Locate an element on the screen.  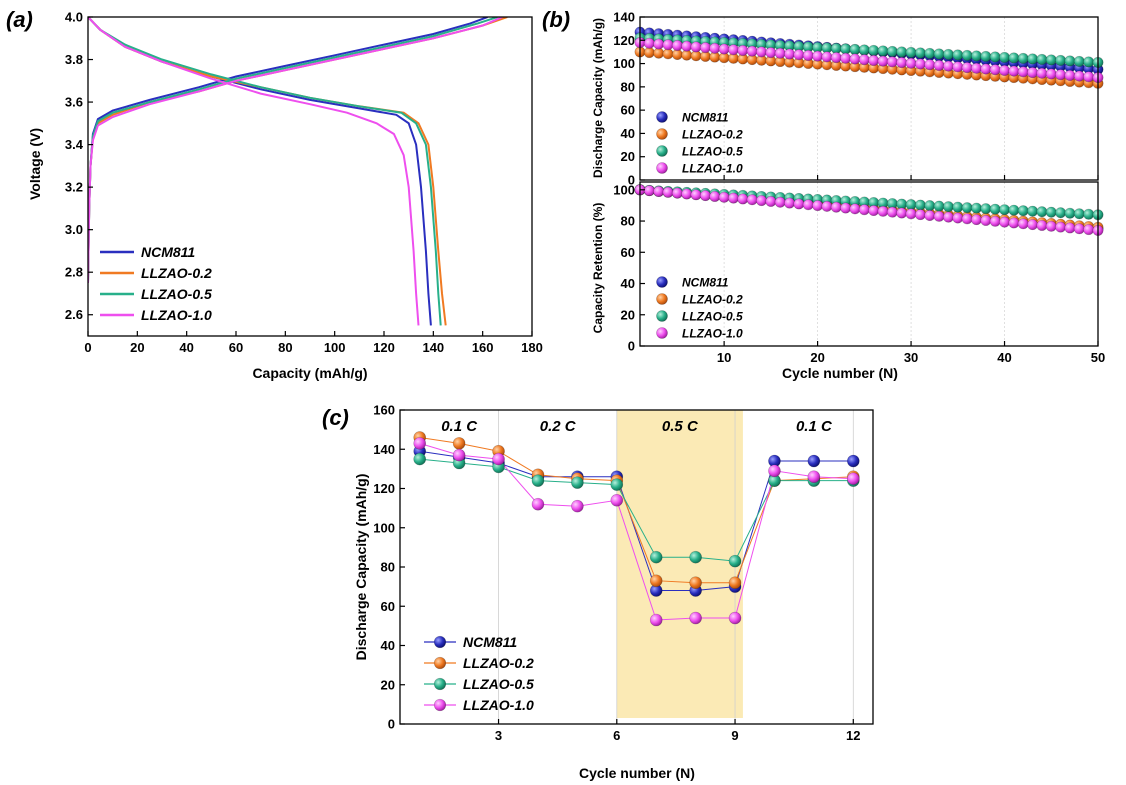
panel-c-highlight-region is located at coordinates (676, 567).